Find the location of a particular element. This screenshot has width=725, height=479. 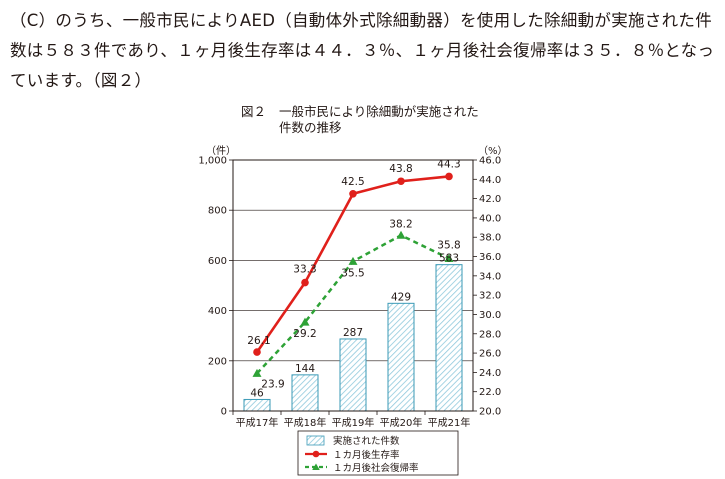

legend-label-survival: １カ月後生存率 is located at coordinates (366, 455).